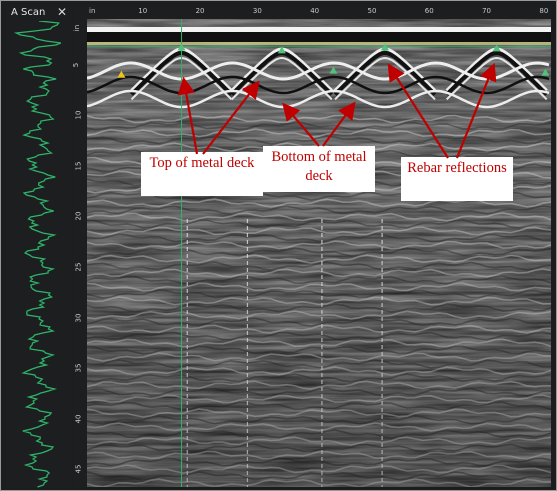 Image resolution: width=557 pixels, height=491 pixels. I want to click on annotation-bottom-of-metal-deck-text: Bottom of metal deck, so click(319, 166).